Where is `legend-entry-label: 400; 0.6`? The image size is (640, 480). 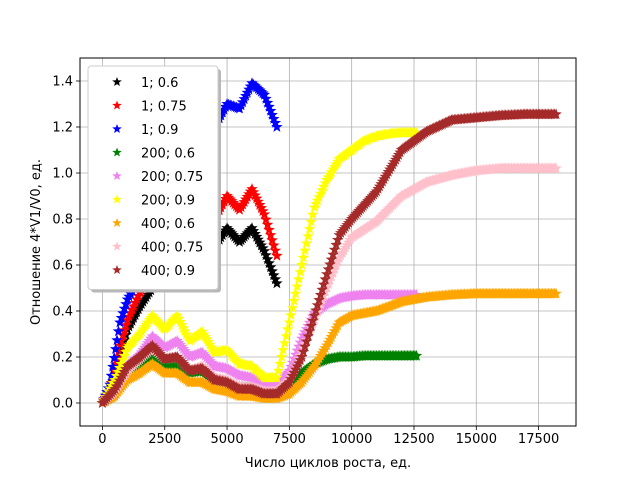 legend-entry-label: 400; 0.6 is located at coordinates (168, 224).